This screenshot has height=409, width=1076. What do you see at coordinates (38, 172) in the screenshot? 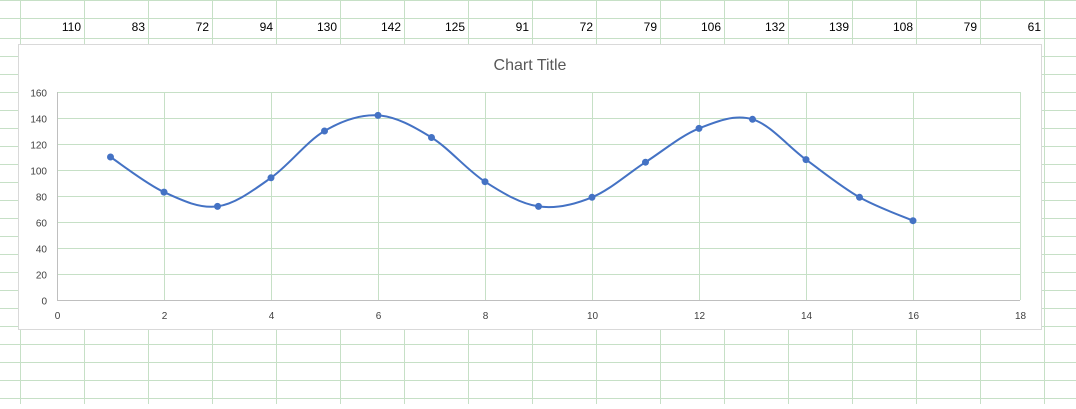
I see `y-tick-label: 100` at bounding box center [38, 172].